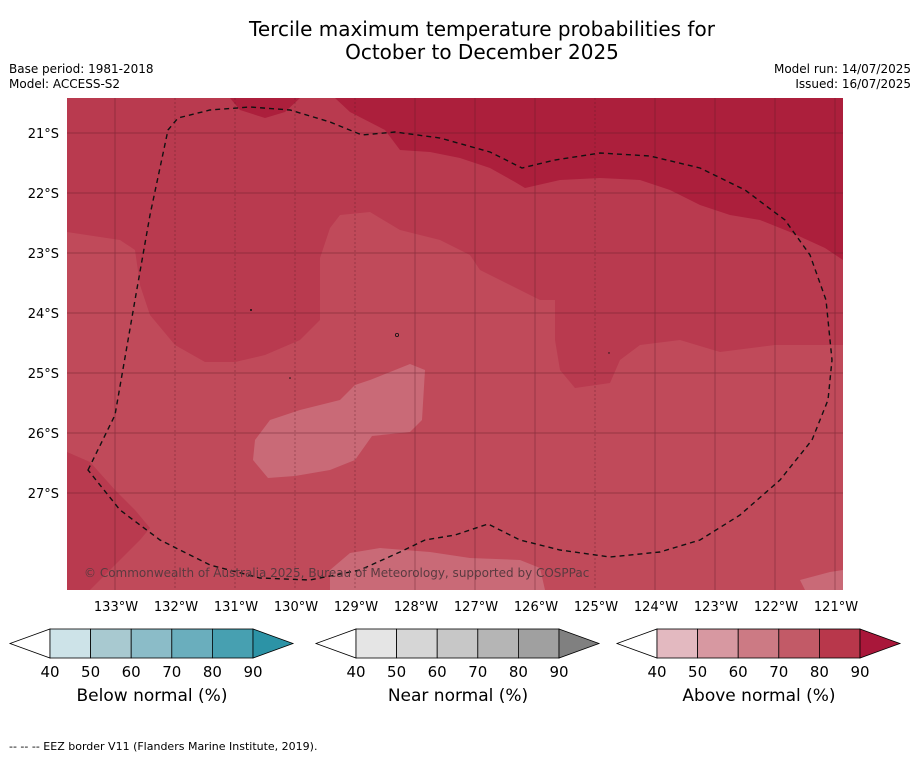 The width and height of the screenshot is (919, 758). What do you see at coordinates (836, 607) in the screenshot?
I see `lon-label: 121°W` at bounding box center [836, 607].